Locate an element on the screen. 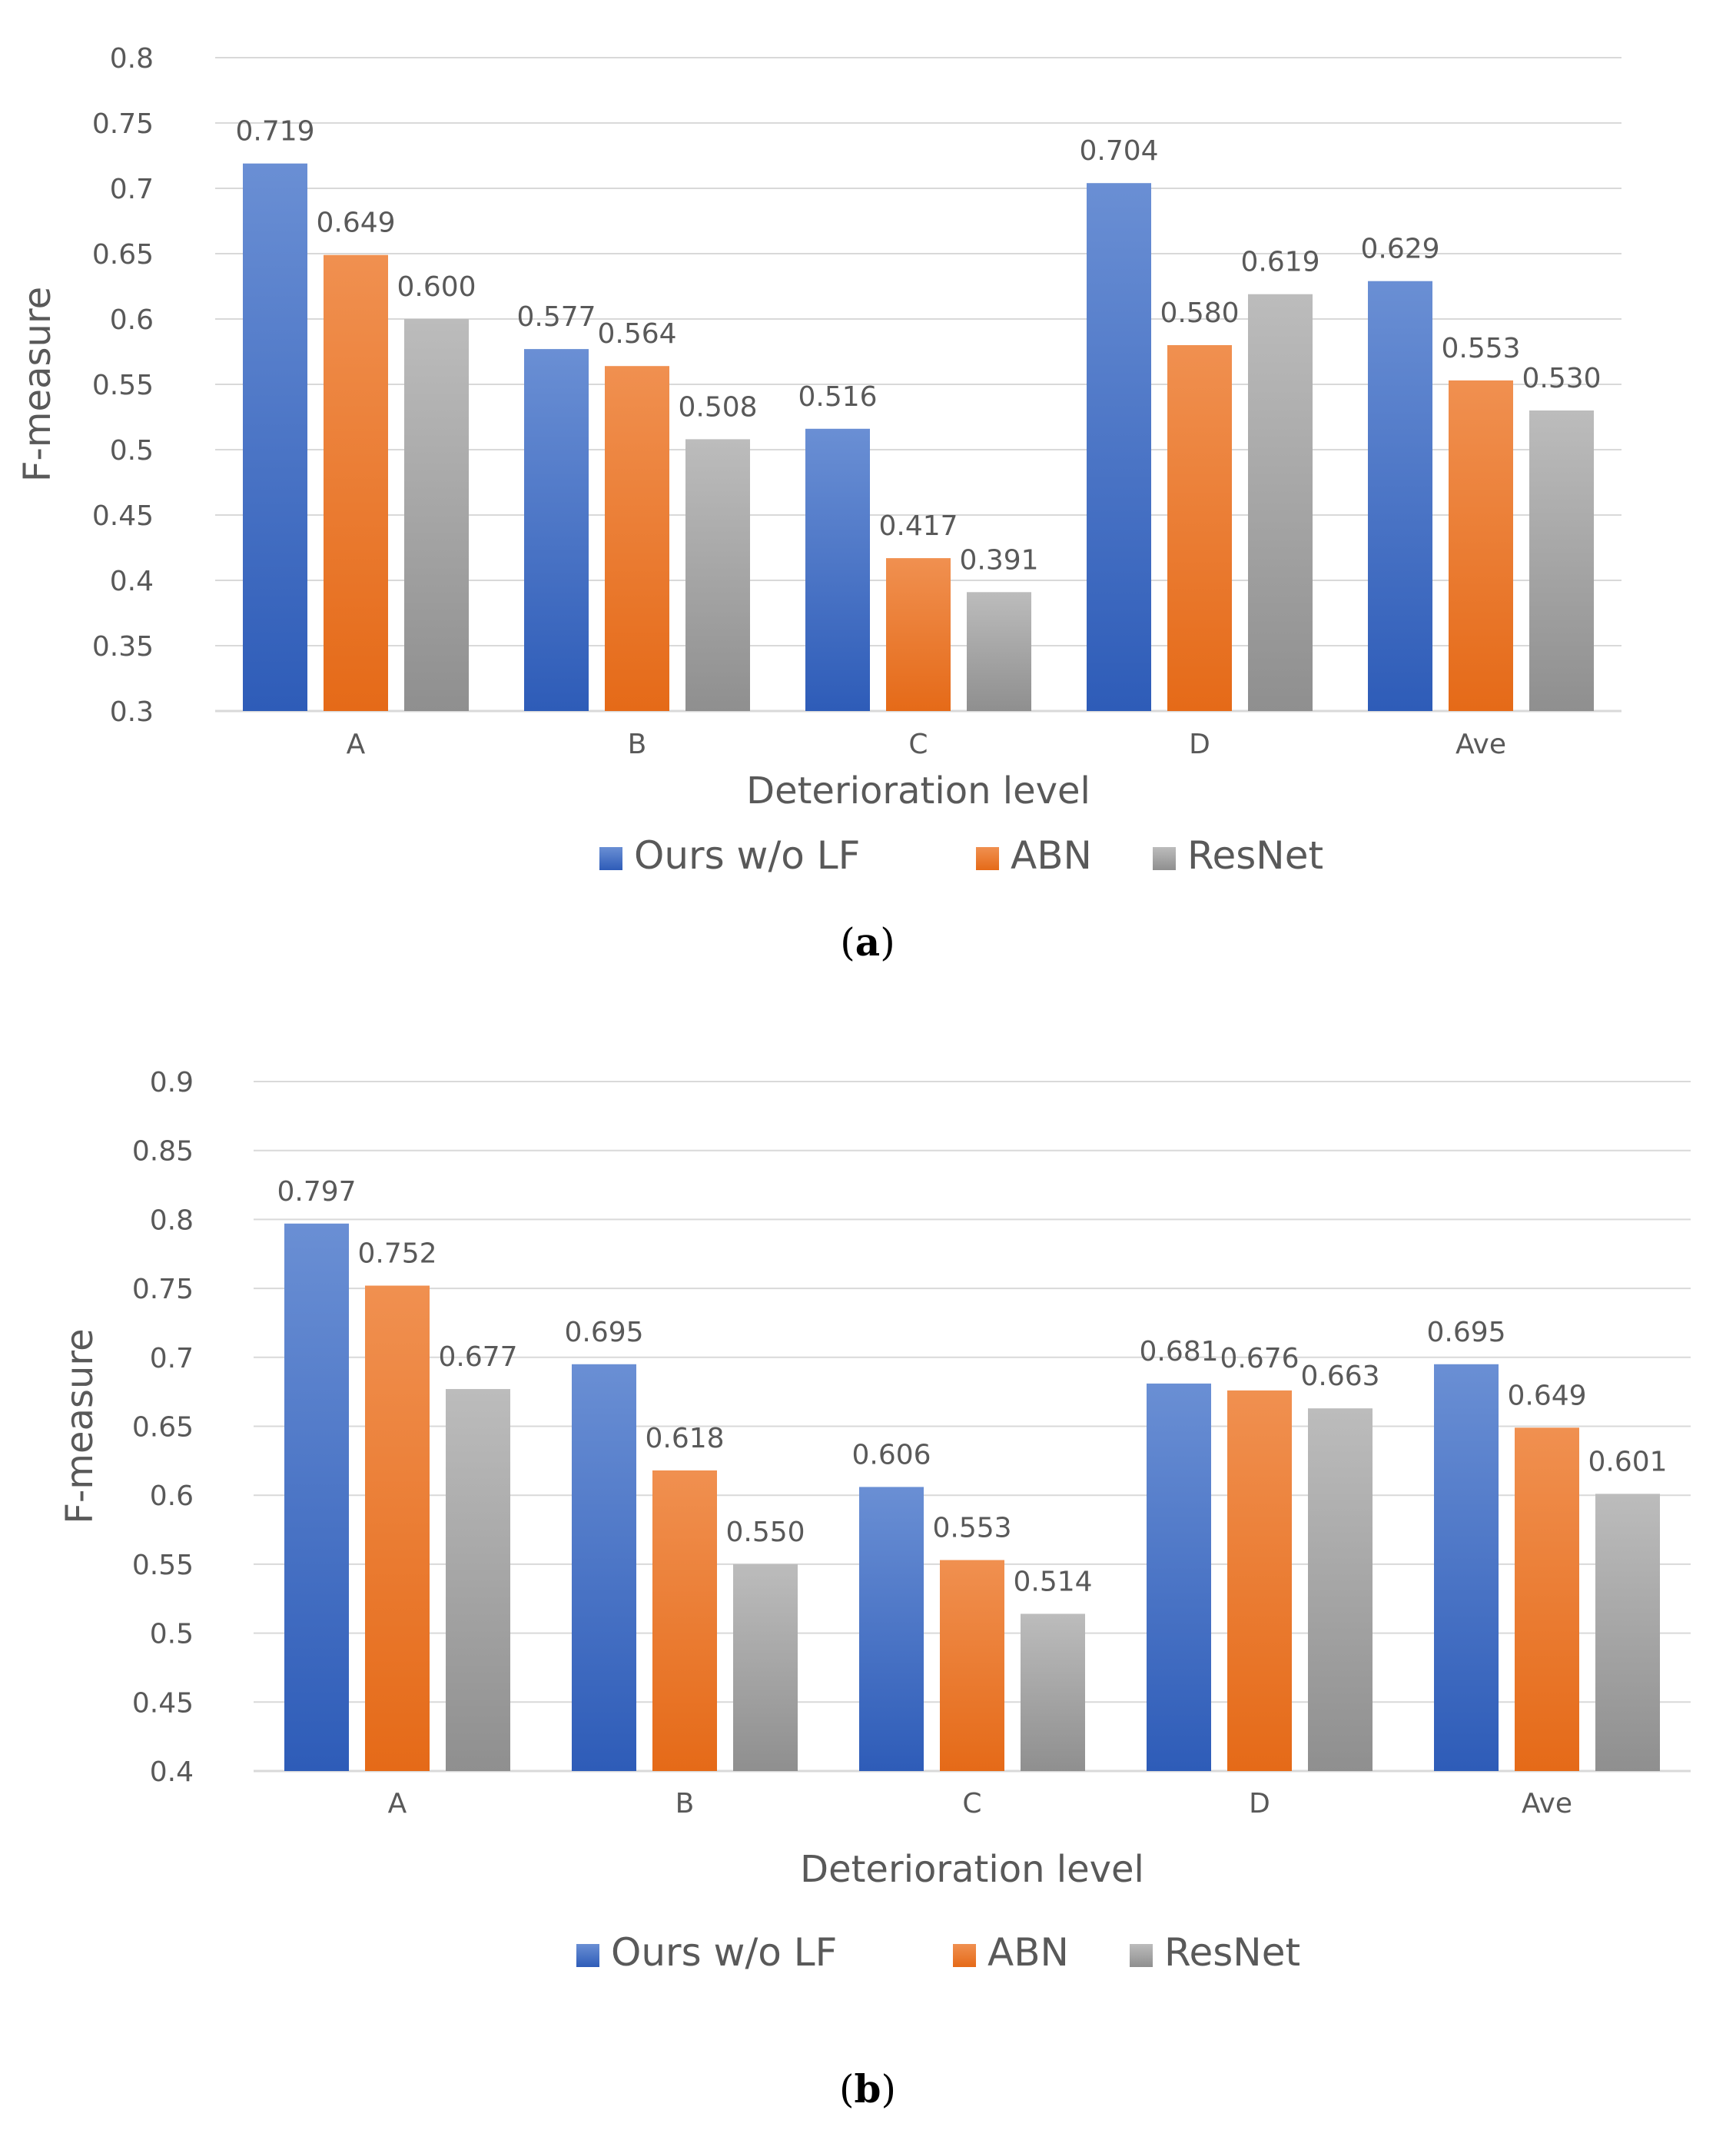  data-label: 0.577 is located at coordinates (556, 317).